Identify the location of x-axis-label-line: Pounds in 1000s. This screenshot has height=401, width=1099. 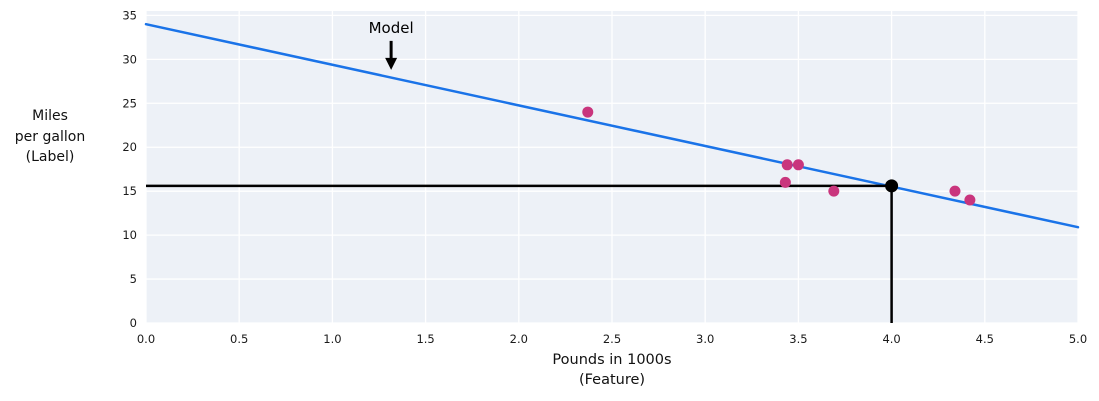
(612, 360).